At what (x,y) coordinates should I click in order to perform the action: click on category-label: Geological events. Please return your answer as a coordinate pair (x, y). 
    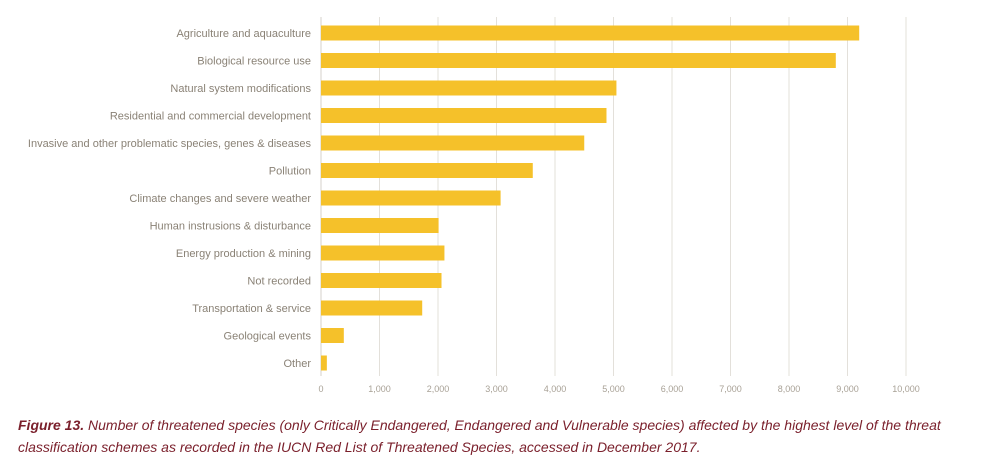
    Looking at the image, I should click on (268, 337).